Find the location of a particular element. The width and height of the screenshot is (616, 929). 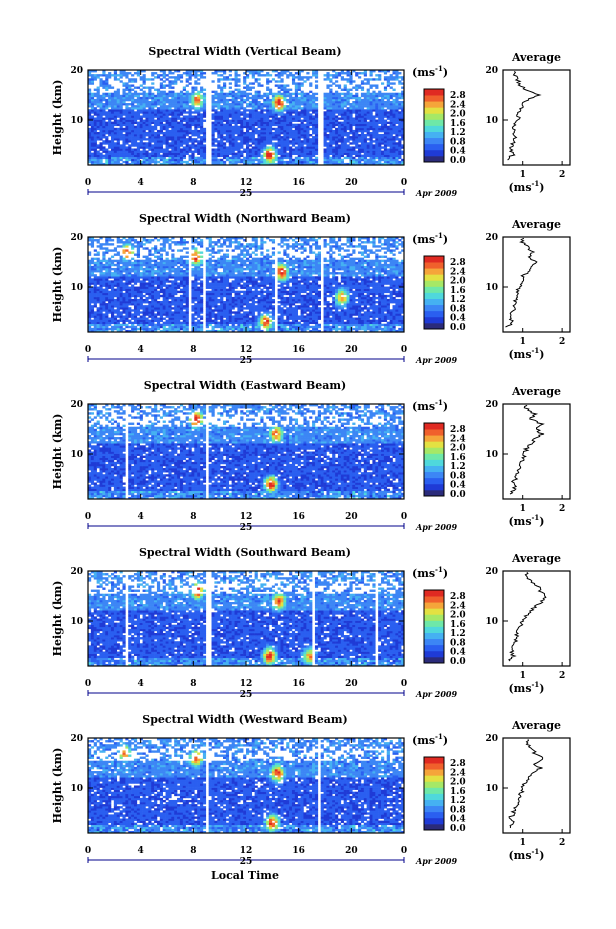

chart-title: Spectral Width (Vertical Beam) is located at coordinates (244, 51).